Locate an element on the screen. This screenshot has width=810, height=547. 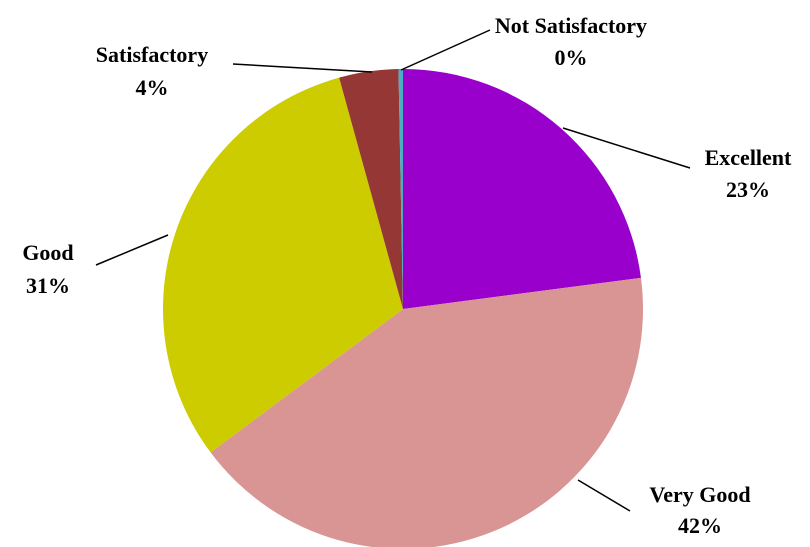
slice-value-label: 31% is located at coordinates (48, 285).